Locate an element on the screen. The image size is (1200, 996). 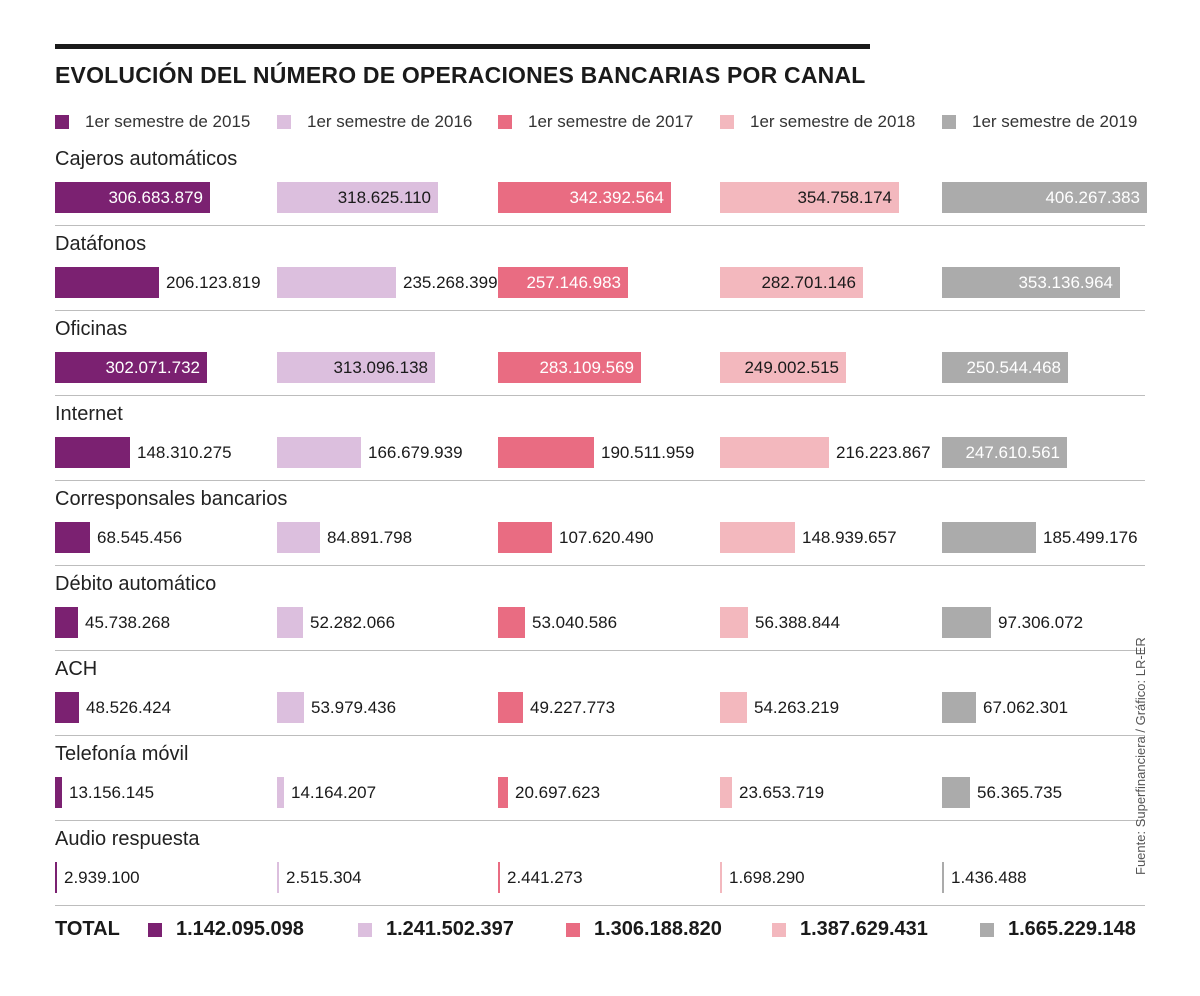
bar-cell: 353.136.964 is located at coordinates (1044, 282).